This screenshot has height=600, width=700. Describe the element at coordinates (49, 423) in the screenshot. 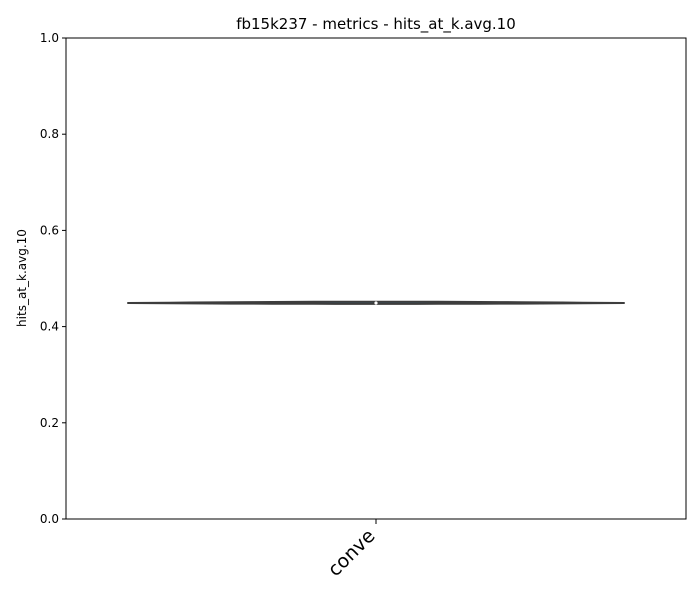

I see `y-tick-label: 0.2` at that location.